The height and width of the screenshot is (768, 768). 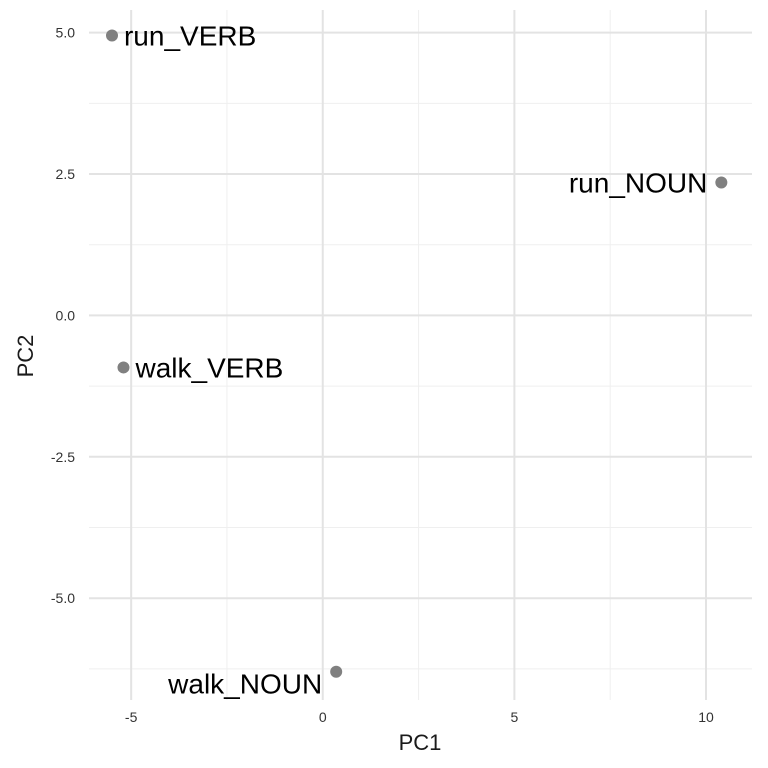 What do you see at coordinates (25, 356) in the screenshot?
I see `y-axis-title: PC2` at bounding box center [25, 356].